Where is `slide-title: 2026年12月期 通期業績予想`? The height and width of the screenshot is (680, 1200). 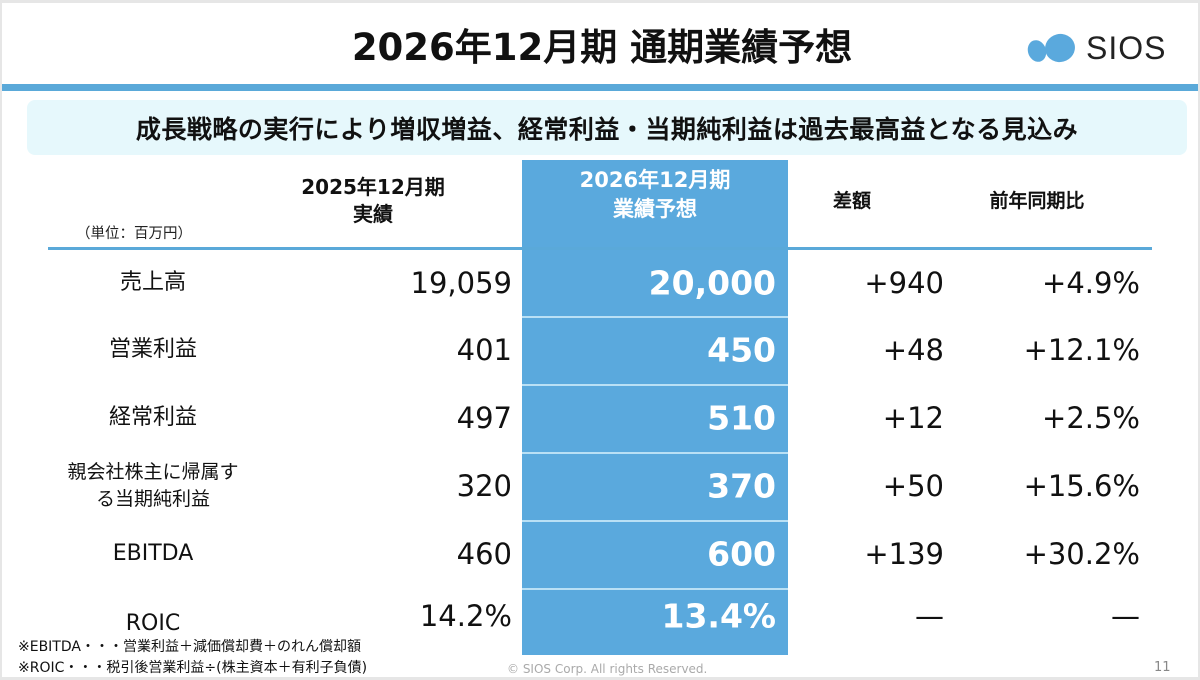
slide-title: 2026年12月期 通期業績予想 is located at coordinates (602, 47).